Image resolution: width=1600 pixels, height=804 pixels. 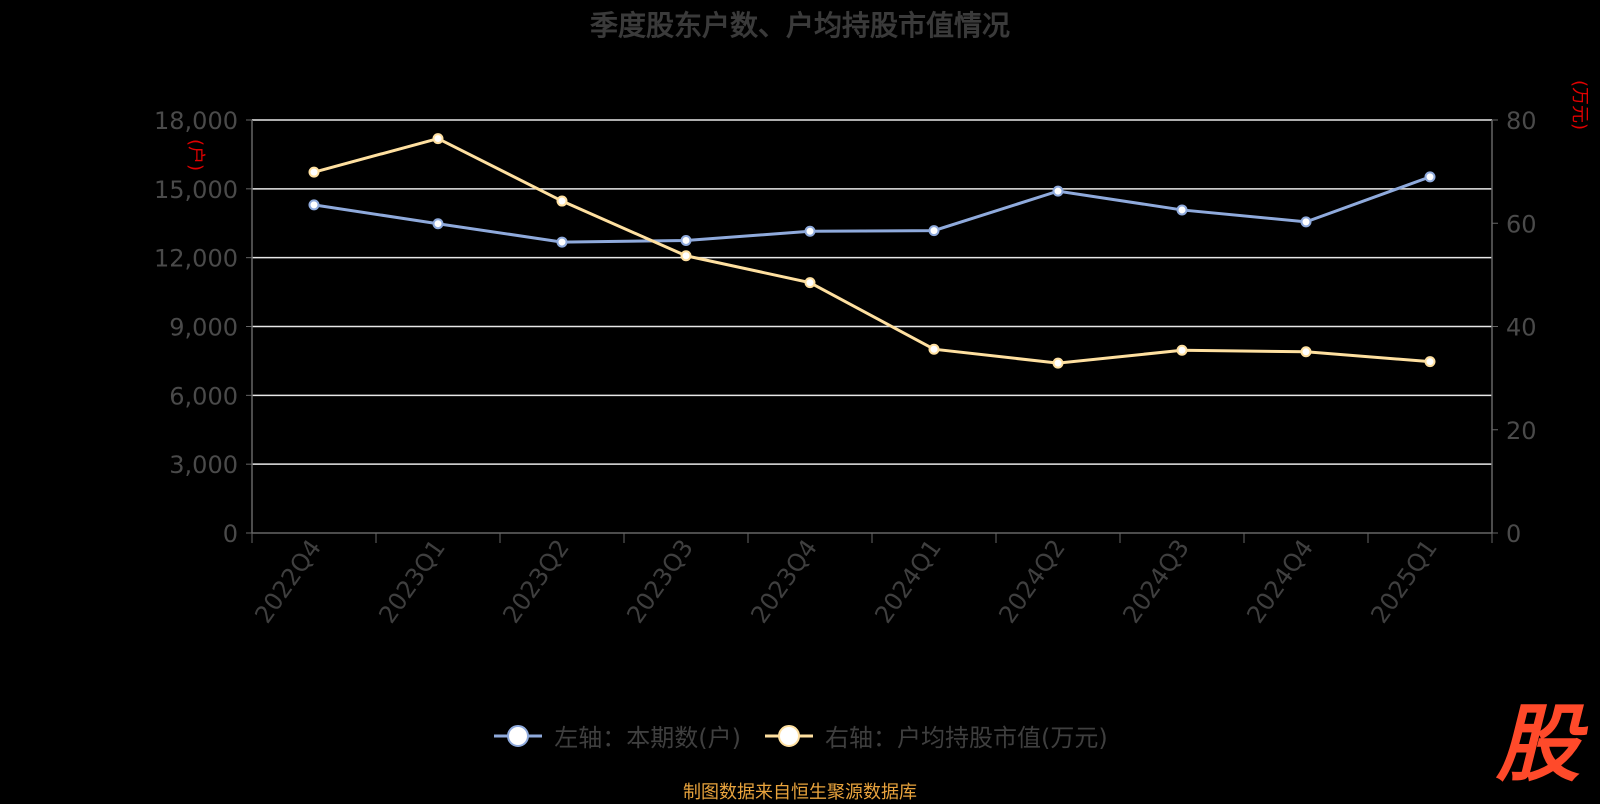 I want to click on legend-label-left-series: 左轴：本期数(户), so click(x=647, y=738).